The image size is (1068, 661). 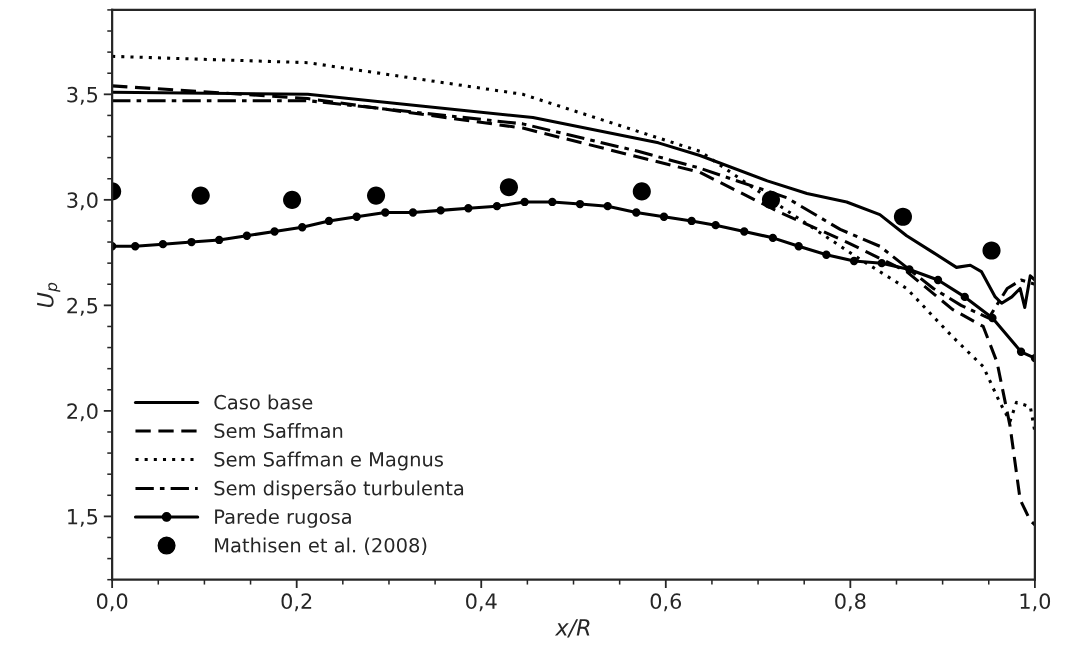 I want to click on legend-label: Mathisen et al. (2008), so click(x=321, y=546).